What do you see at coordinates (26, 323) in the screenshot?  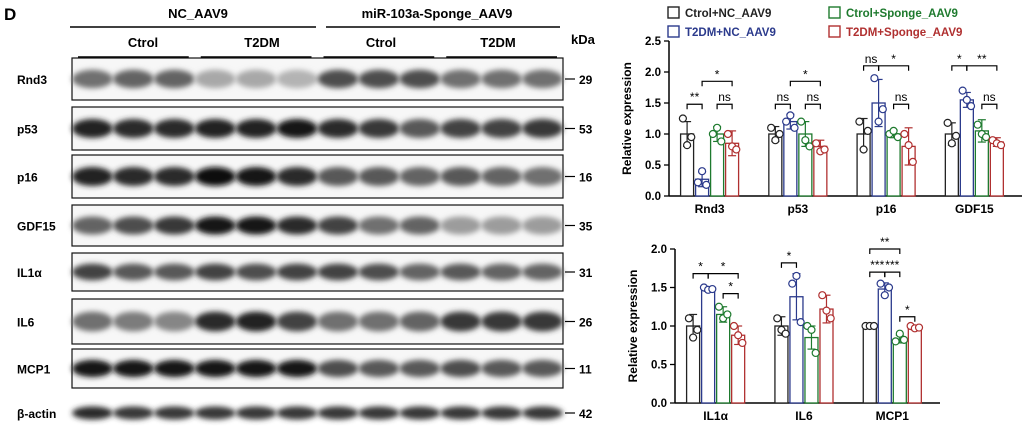 I see `protein-label: IL6` at bounding box center [26, 323].